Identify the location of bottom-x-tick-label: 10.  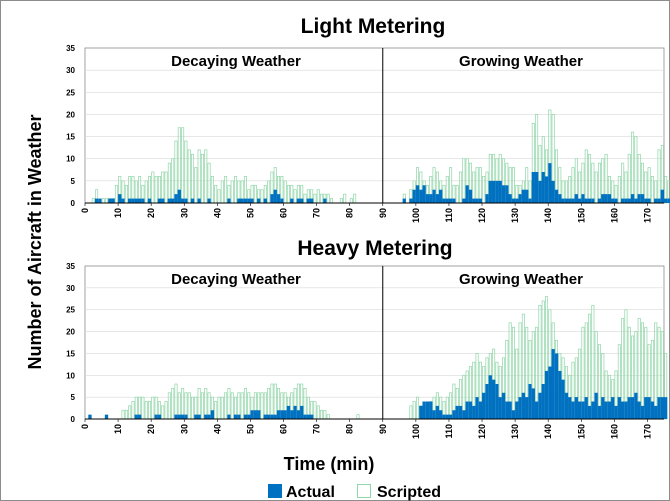
(118, 429).